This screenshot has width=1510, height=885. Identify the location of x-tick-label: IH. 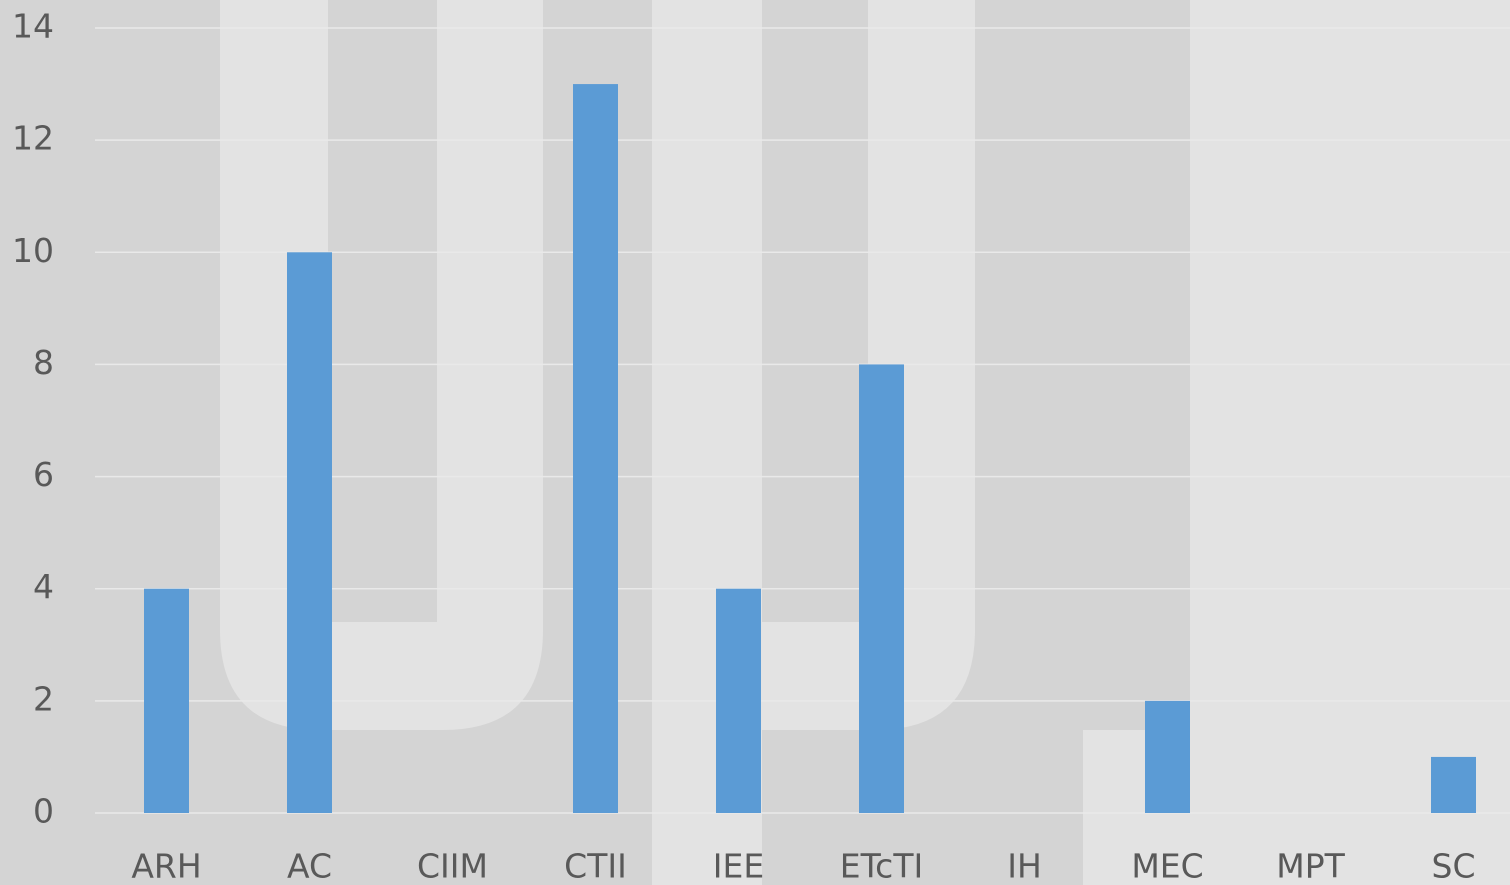
(1024, 866).